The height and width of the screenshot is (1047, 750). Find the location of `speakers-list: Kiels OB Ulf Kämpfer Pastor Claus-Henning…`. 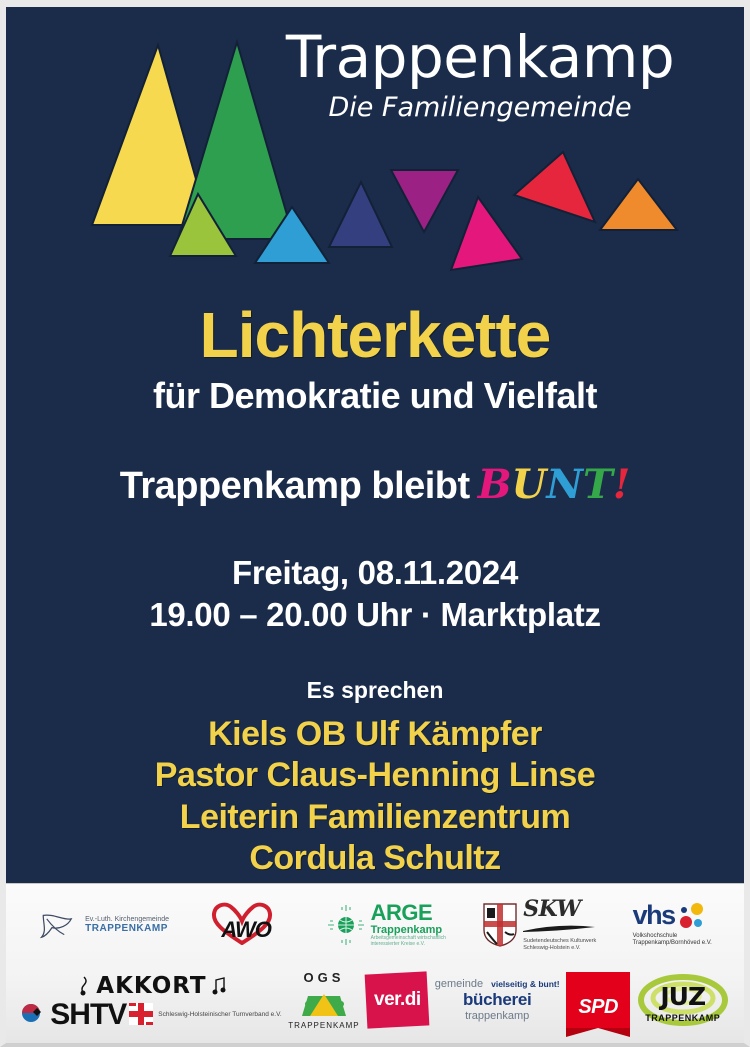

speakers-list: Kiels OB Ulf Kämpfer Pastor Claus-Henning… is located at coordinates (375, 797).